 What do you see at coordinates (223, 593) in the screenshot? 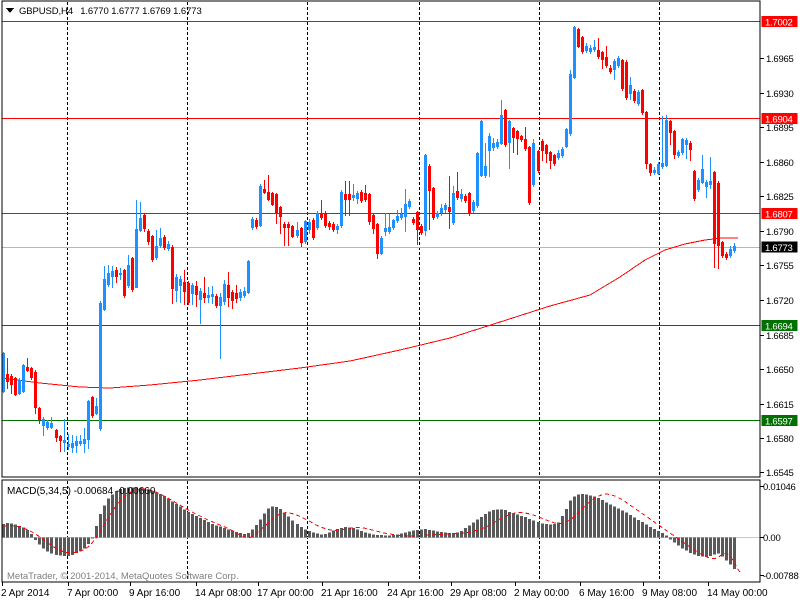
I see `svg-text: 14 Apr 08:00` at bounding box center [223, 593].